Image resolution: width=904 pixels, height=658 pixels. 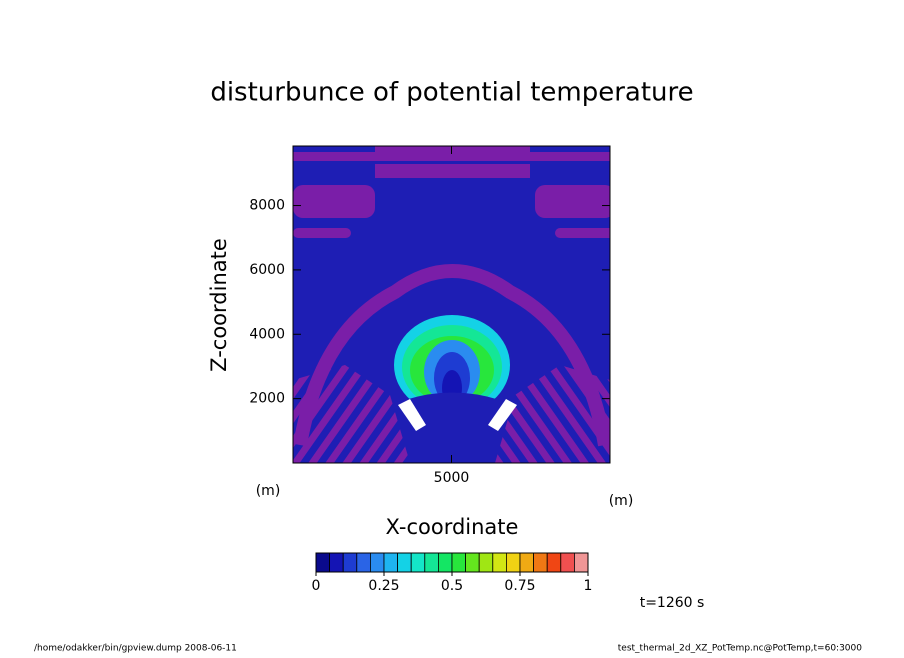 I want to click on colorbar-tick-label: 1, so click(x=588, y=586).